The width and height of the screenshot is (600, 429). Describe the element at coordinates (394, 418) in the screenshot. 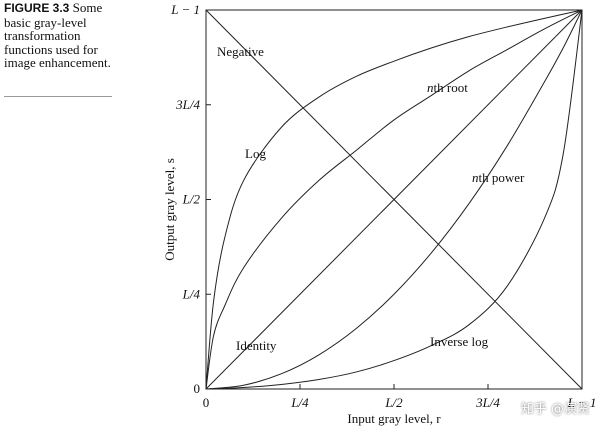

I see `x-axis-title: Input gray level, r` at that location.